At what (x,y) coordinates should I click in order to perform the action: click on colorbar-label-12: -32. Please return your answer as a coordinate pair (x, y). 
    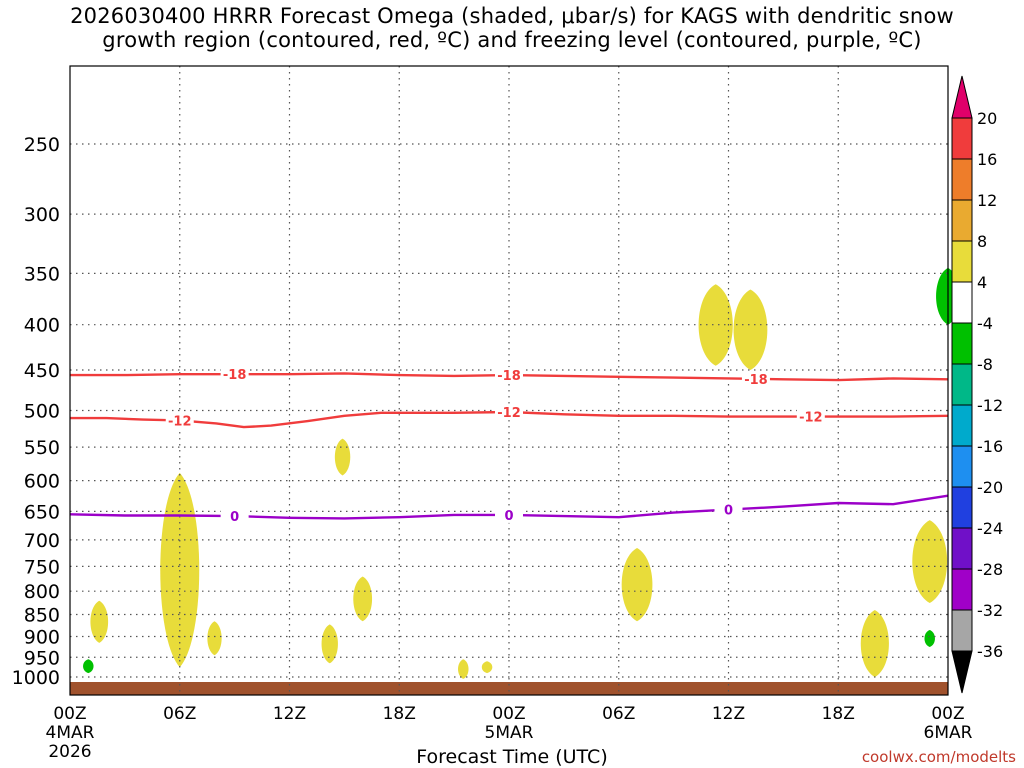
    Looking at the image, I should click on (990, 610).